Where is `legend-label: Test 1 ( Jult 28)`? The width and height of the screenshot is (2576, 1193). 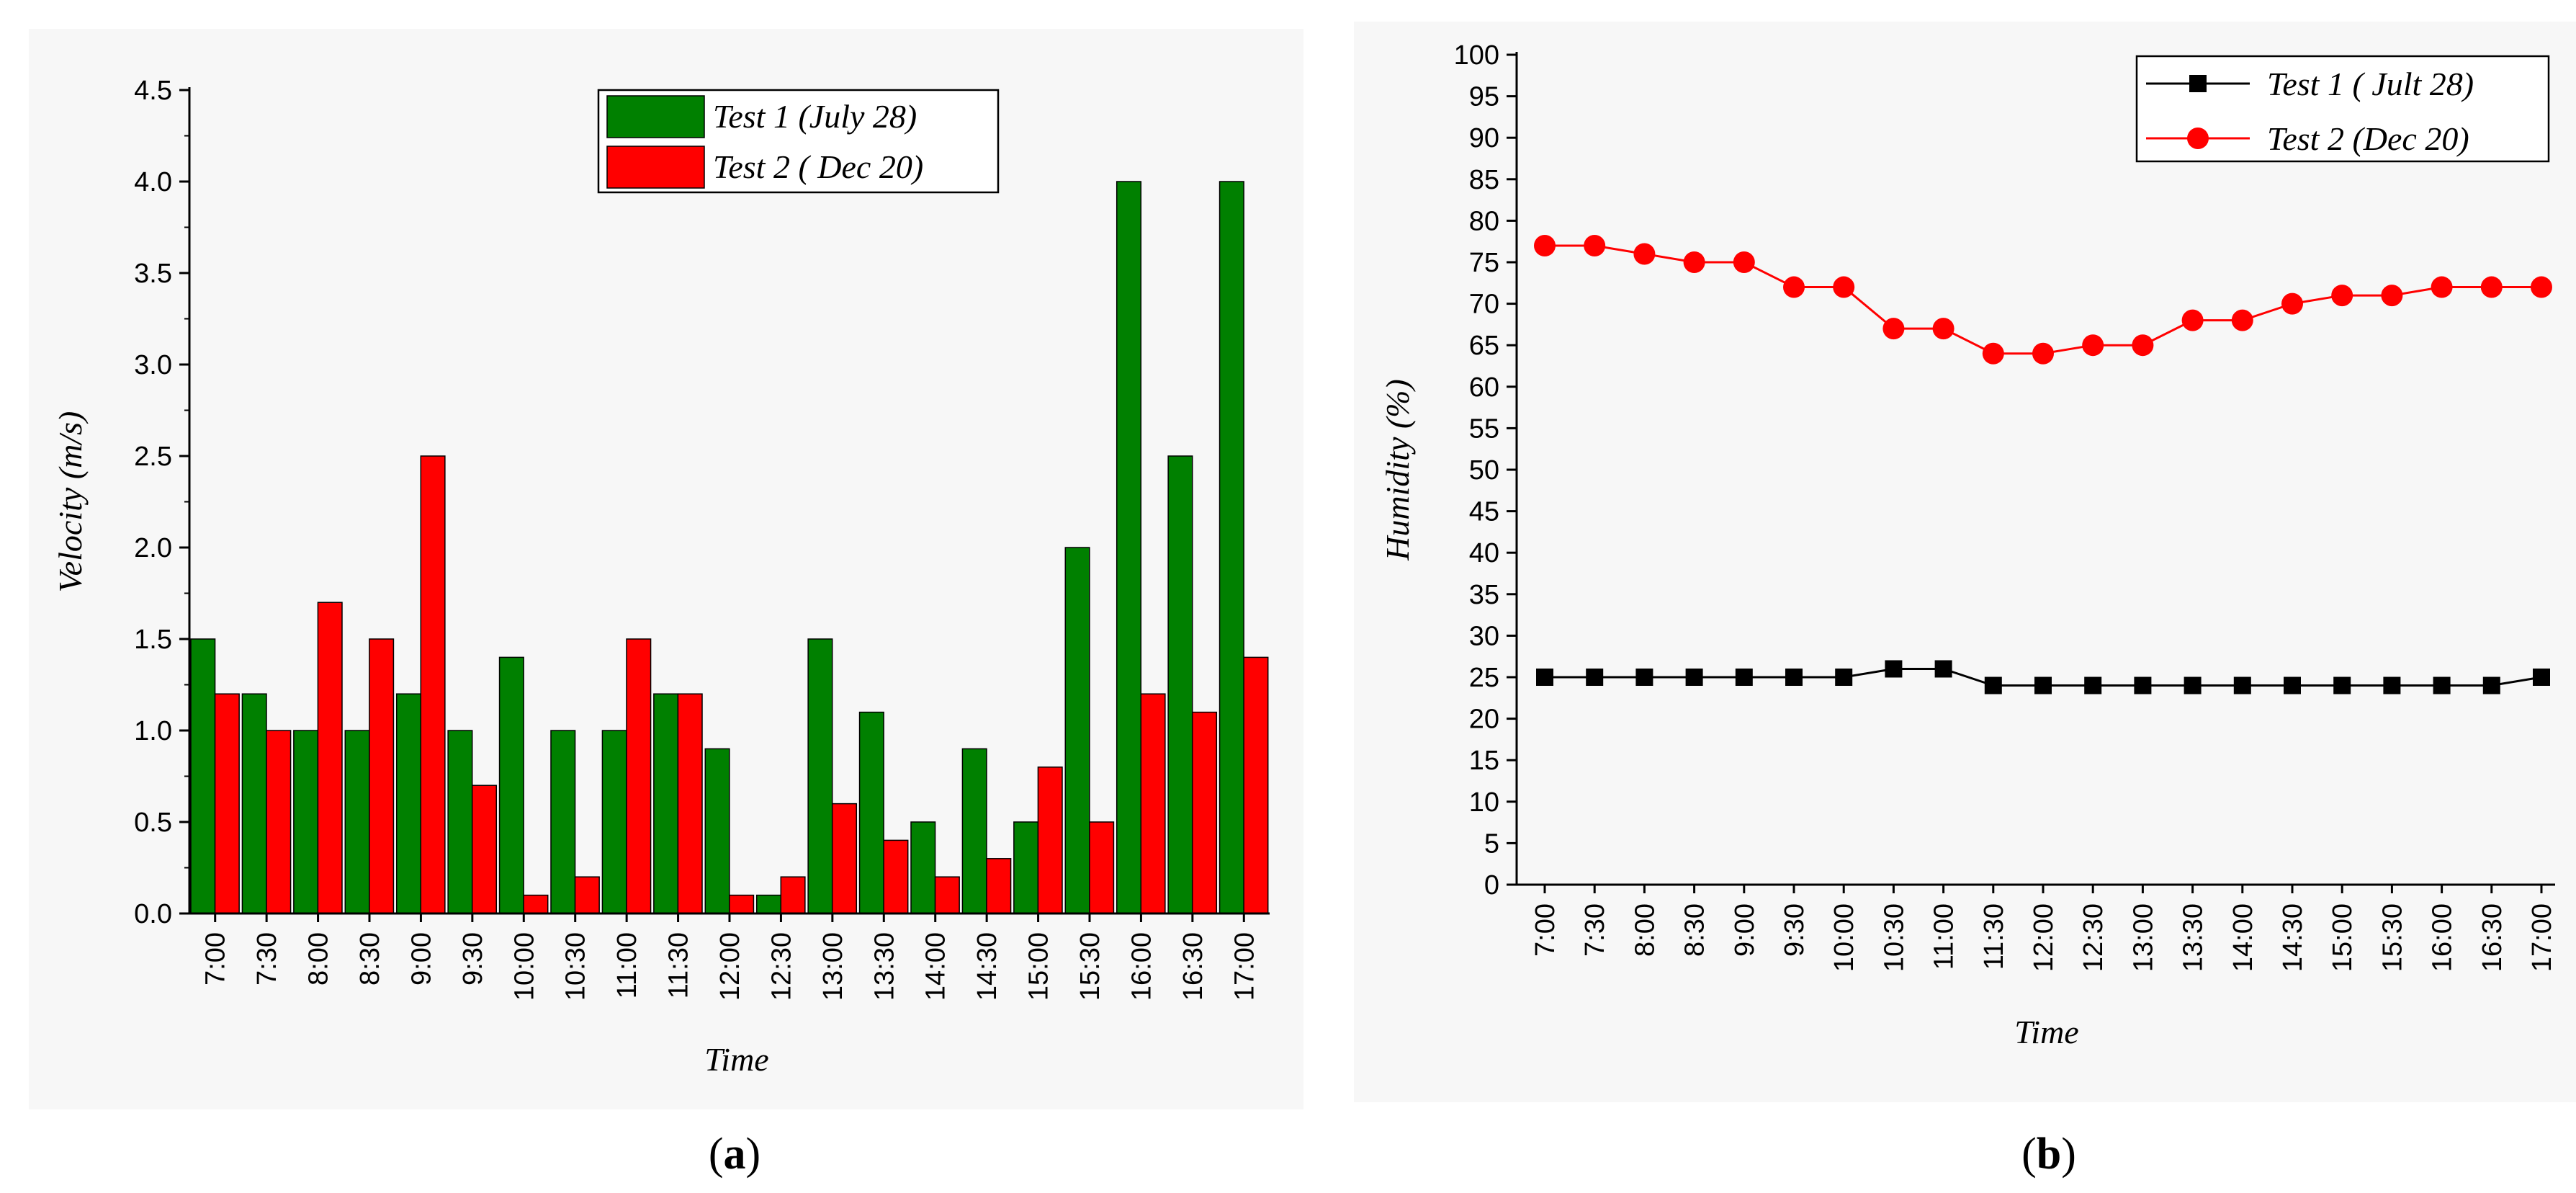 legend-label: Test 1 ( Jult 28) is located at coordinates (2370, 84).